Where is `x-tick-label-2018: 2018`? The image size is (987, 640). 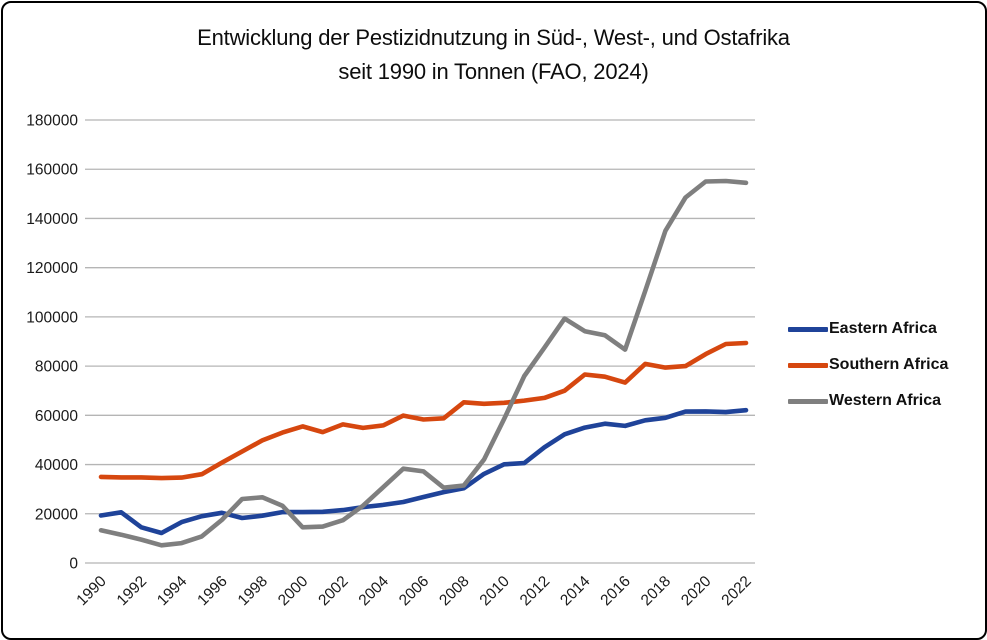 x-tick-label-2018: 2018 is located at coordinates (656, 591).